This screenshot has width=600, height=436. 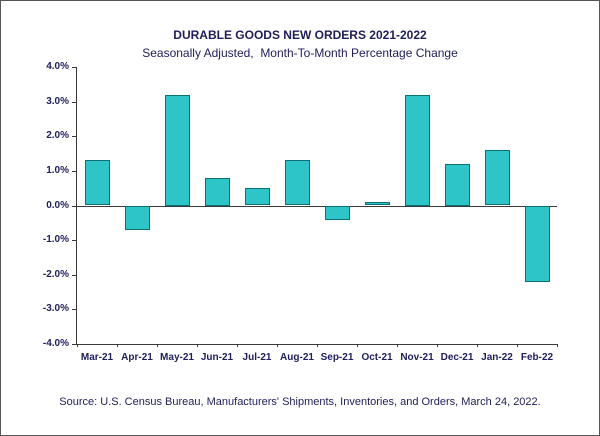 I want to click on y-tick-label: -2.0%, so click(x=55, y=274).